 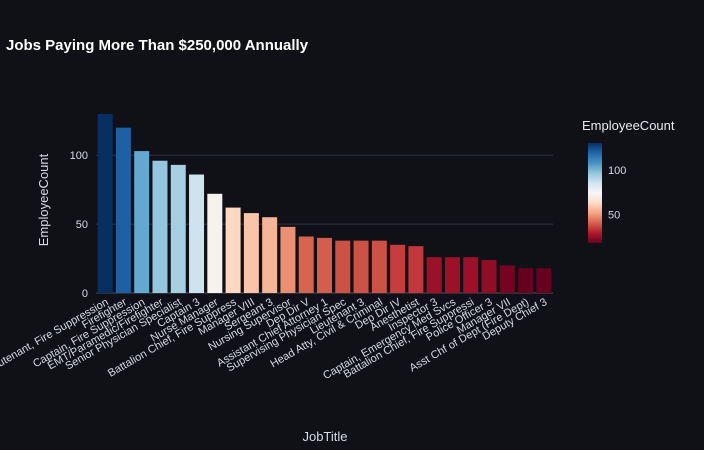 What do you see at coordinates (324, 436) in the screenshot?
I see `x-axis-title: JobTitle` at bounding box center [324, 436].